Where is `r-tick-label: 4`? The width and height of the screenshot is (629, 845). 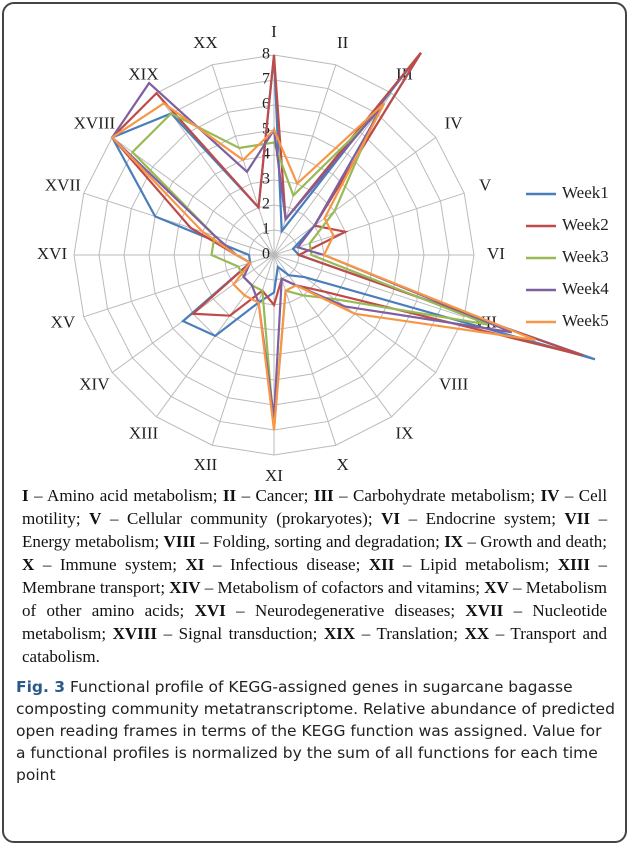 r-tick-label: 4 is located at coordinates (266, 154).